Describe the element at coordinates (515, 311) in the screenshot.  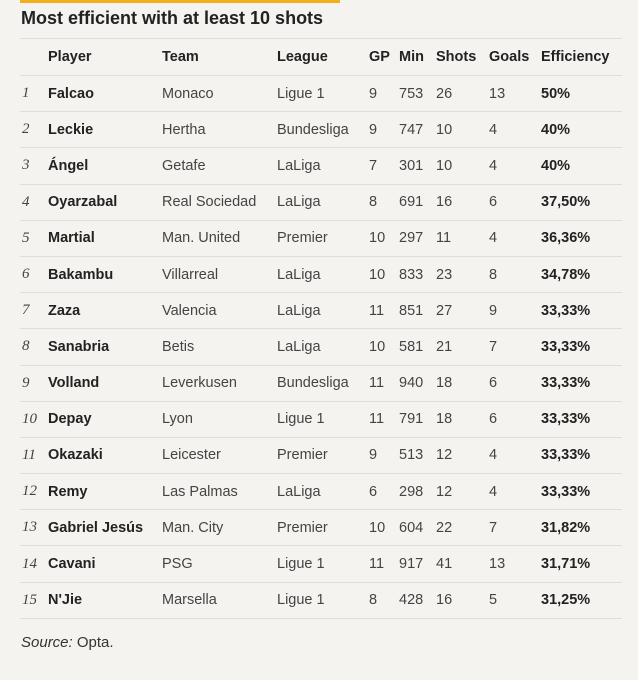
I see `cell-goals: 9` at that location.